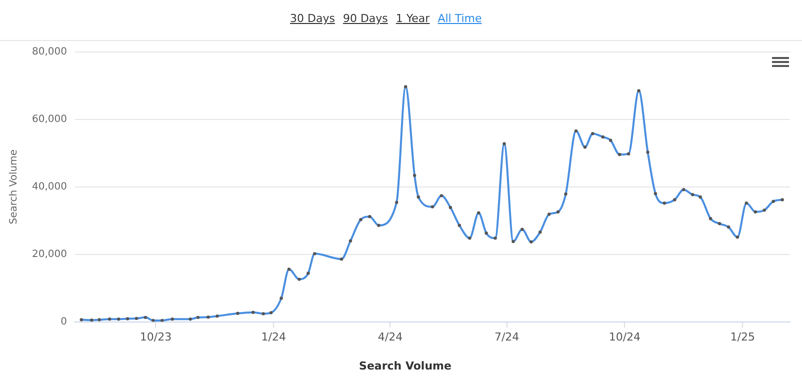 The height and width of the screenshot is (386, 802). Describe the element at coordinates (312, 18) in the screenshot. I see `text: 30 Days` at that location.